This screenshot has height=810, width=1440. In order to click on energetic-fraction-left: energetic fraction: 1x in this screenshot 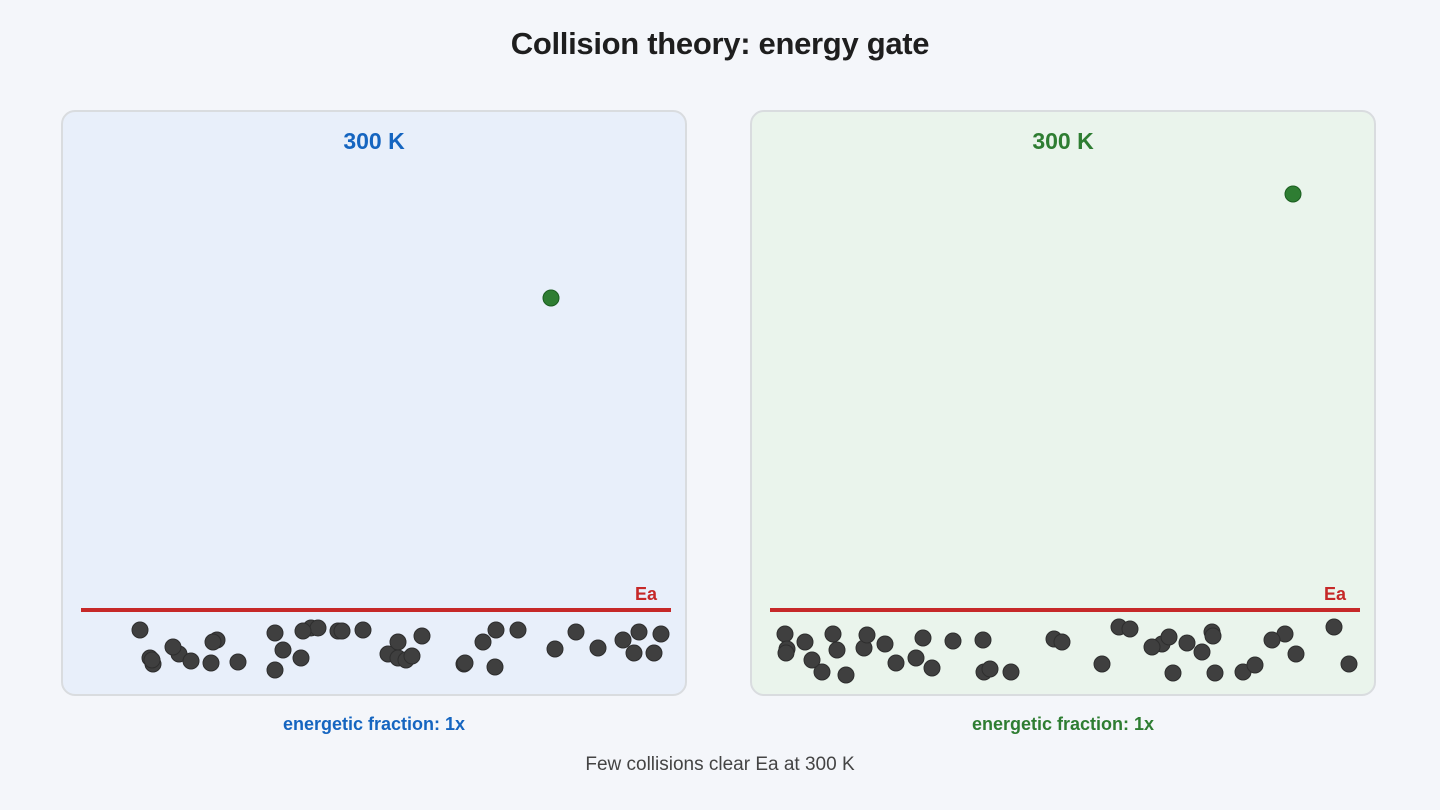, I will do `click(374, 724)`.